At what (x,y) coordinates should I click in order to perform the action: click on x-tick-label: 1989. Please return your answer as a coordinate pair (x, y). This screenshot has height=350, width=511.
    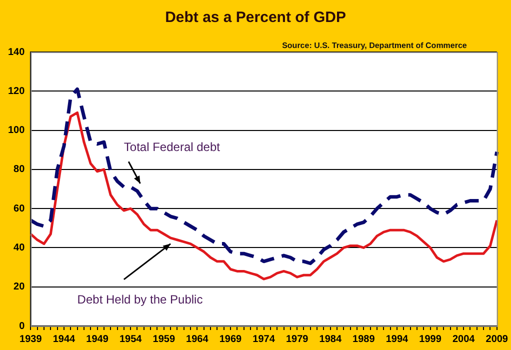
    Looking at the image, I should click on (364, 339).